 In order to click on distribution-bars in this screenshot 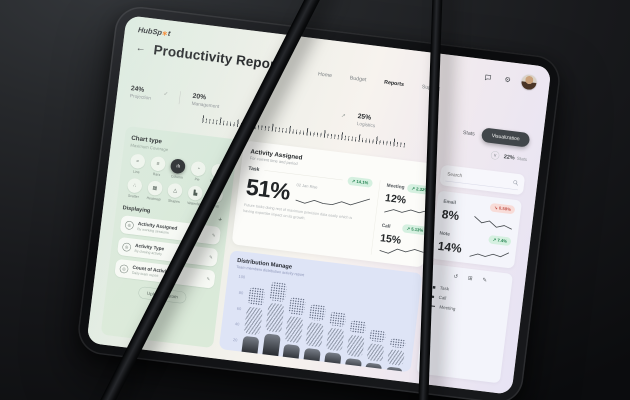, I will do `click(325, 324)`.